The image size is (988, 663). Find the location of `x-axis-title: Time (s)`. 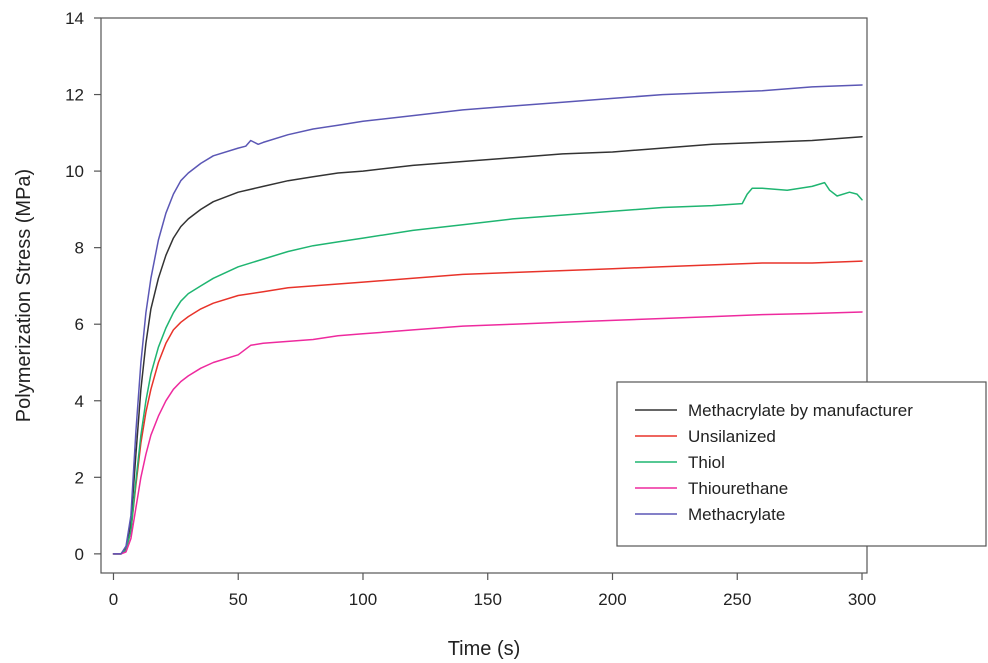

x-axis-title: Time (s) is located at coordinates (484, 649).